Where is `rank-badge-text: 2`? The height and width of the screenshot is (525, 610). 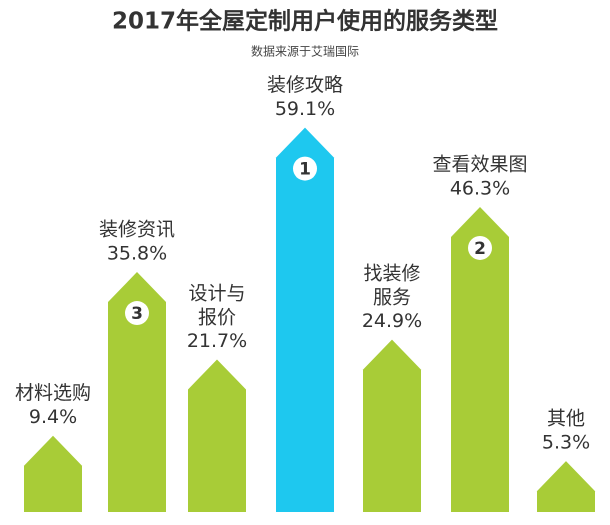
rank-badge-text: 2 is located at coordinates (480, 249).